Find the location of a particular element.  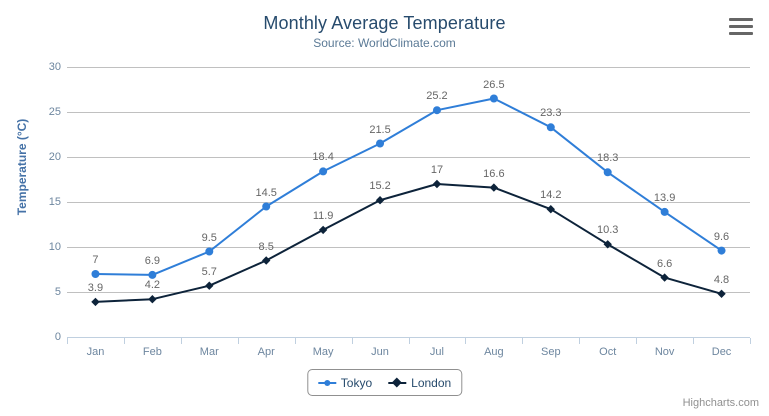

credits-link: Highcharts.com is located at coordinates (720, 403).